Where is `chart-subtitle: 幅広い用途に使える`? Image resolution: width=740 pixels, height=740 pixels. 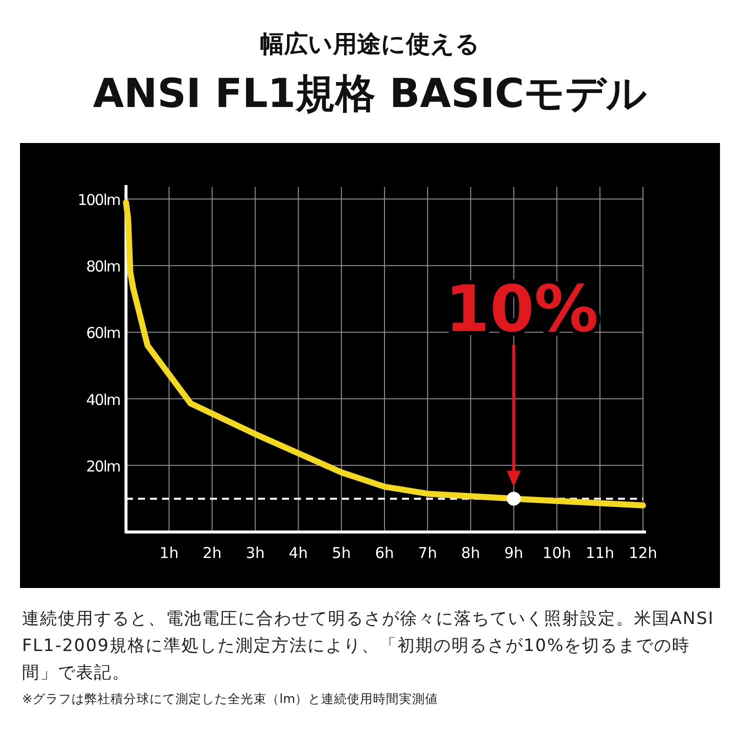 chart-subtitle: 幅広い用途に使える is located at coordinates (370, 44).